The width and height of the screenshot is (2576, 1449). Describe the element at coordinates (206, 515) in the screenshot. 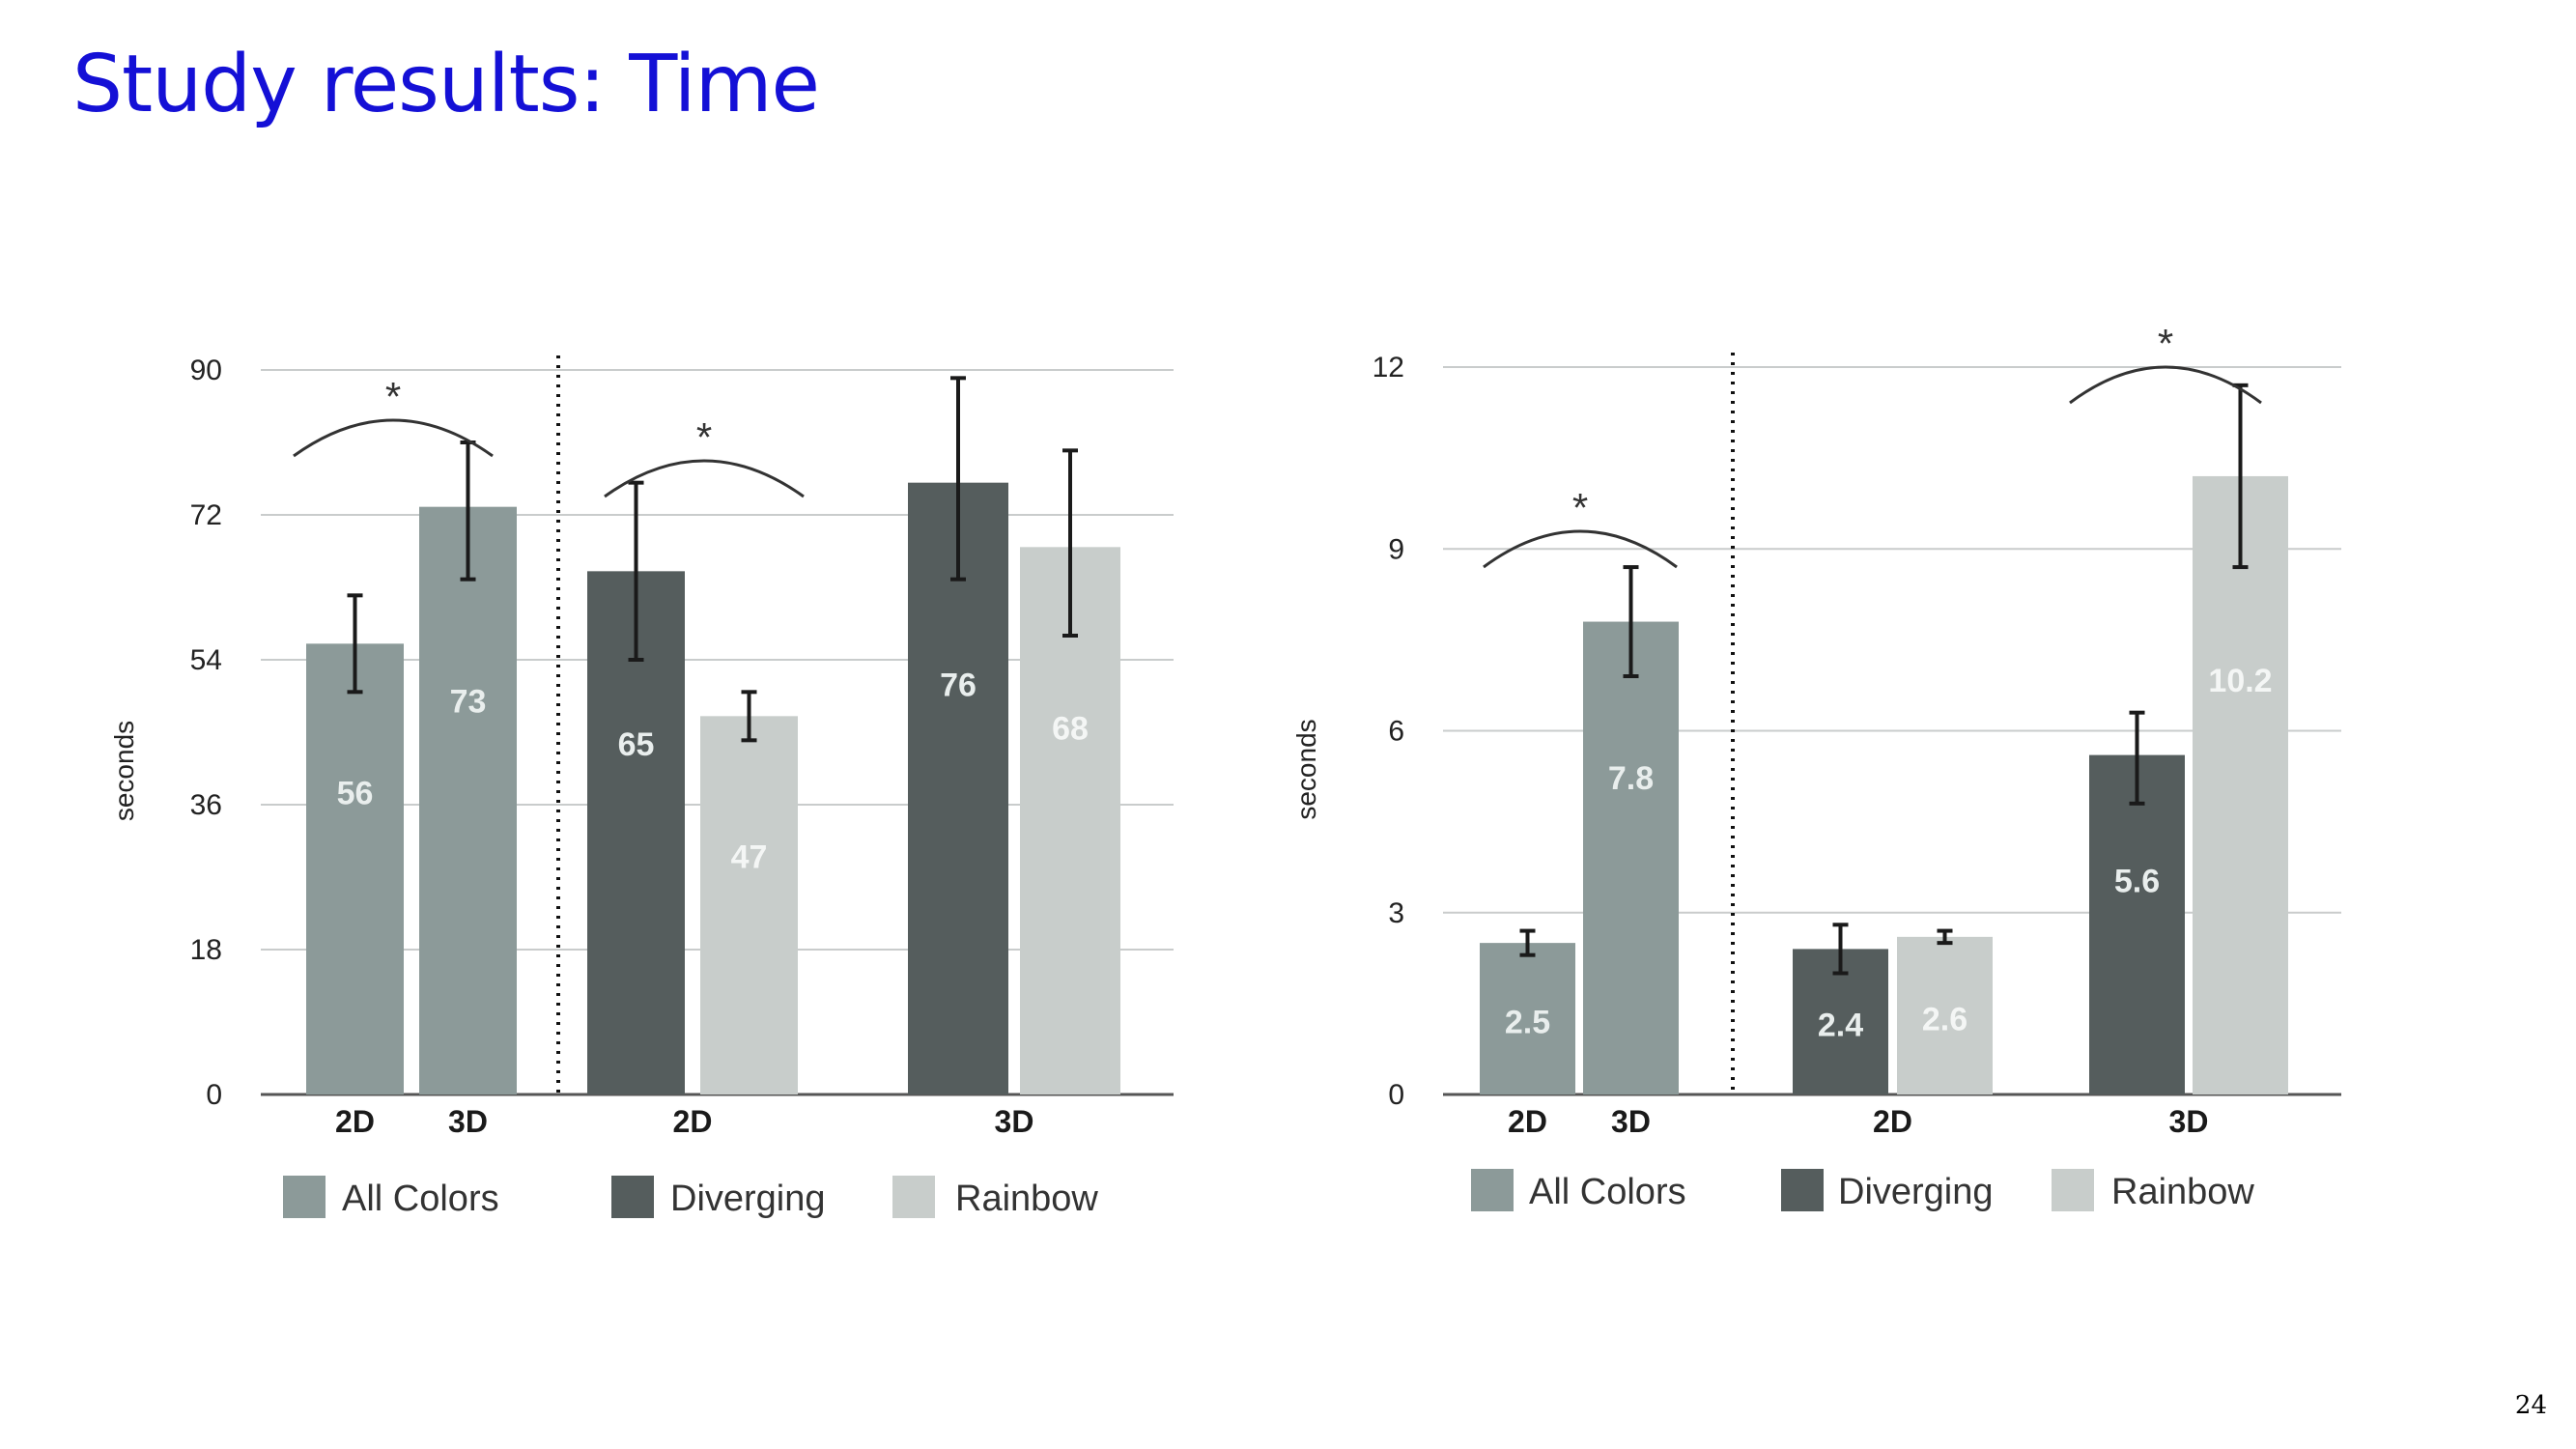

I see `y-tick-label: 72` at that location.